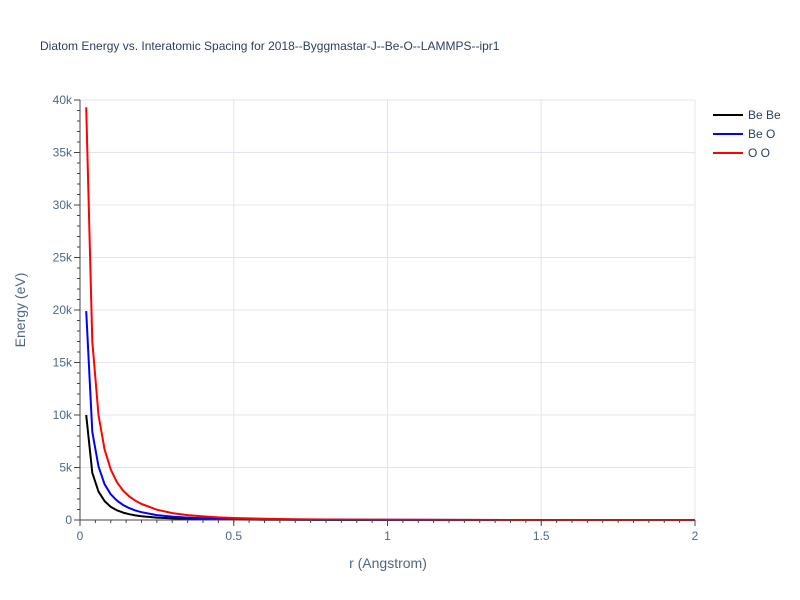 This screenshot has height=600, width=800. I want to click on x-axis-title: r (Angstrom), so click(388, 563).